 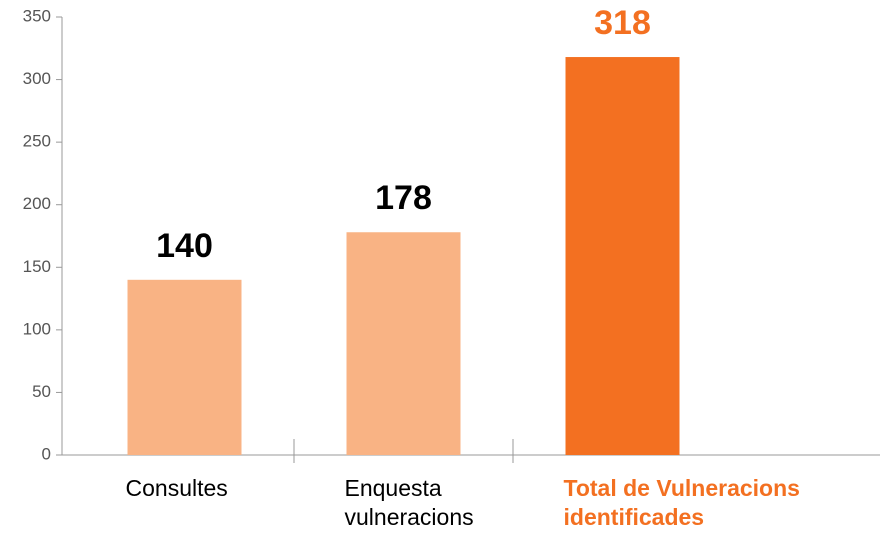 What do you see at coordinates (37, 328) in the screenshot?
I see `y-tick-label: 100` at bounding box center [37, 328].